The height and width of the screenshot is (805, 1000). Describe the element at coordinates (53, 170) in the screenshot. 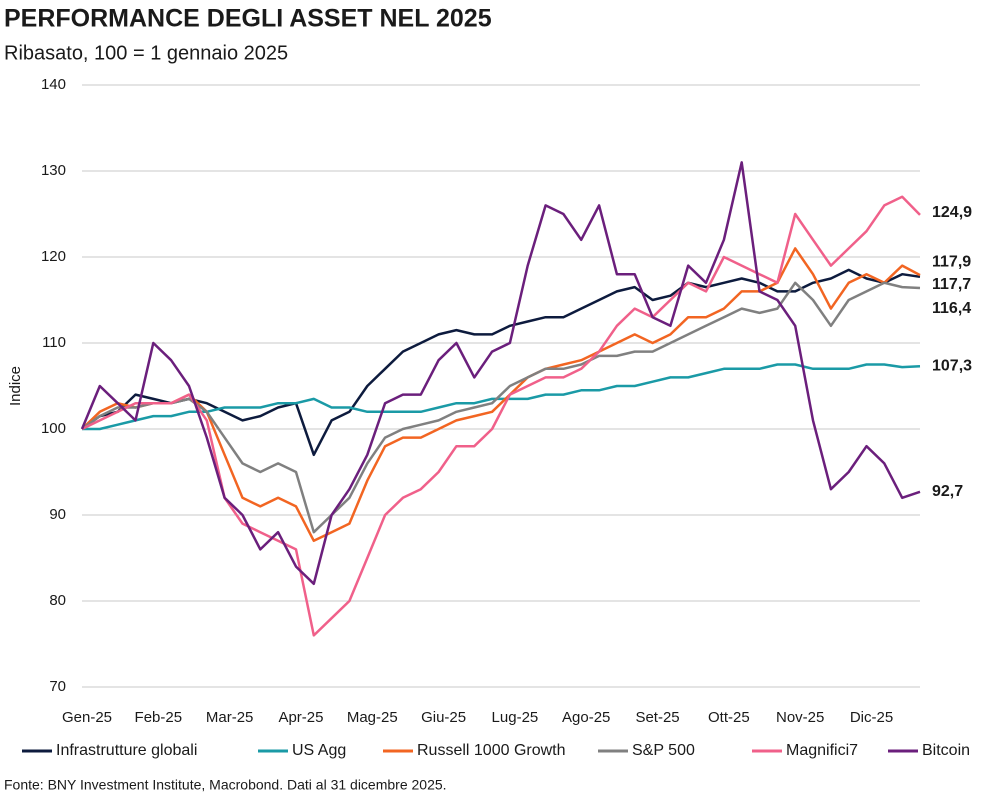

I see `y-tick-label: 130` at that location.